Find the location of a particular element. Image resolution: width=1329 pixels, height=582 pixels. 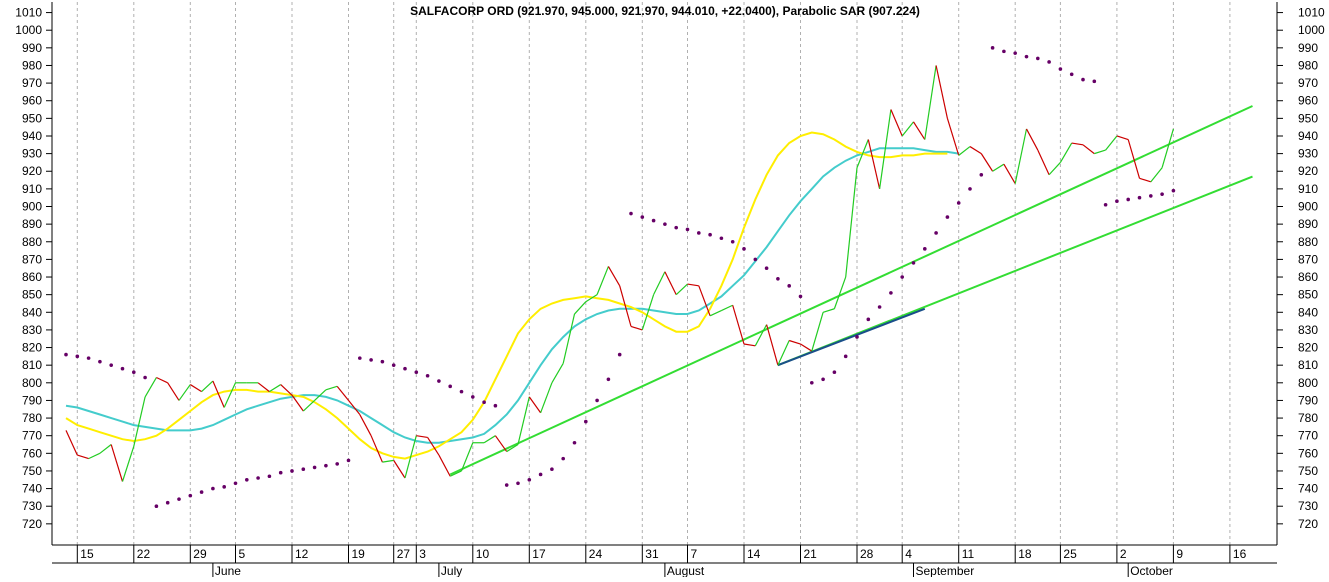

y-tick-label-left: 840 is located at coordinates (32, 312).